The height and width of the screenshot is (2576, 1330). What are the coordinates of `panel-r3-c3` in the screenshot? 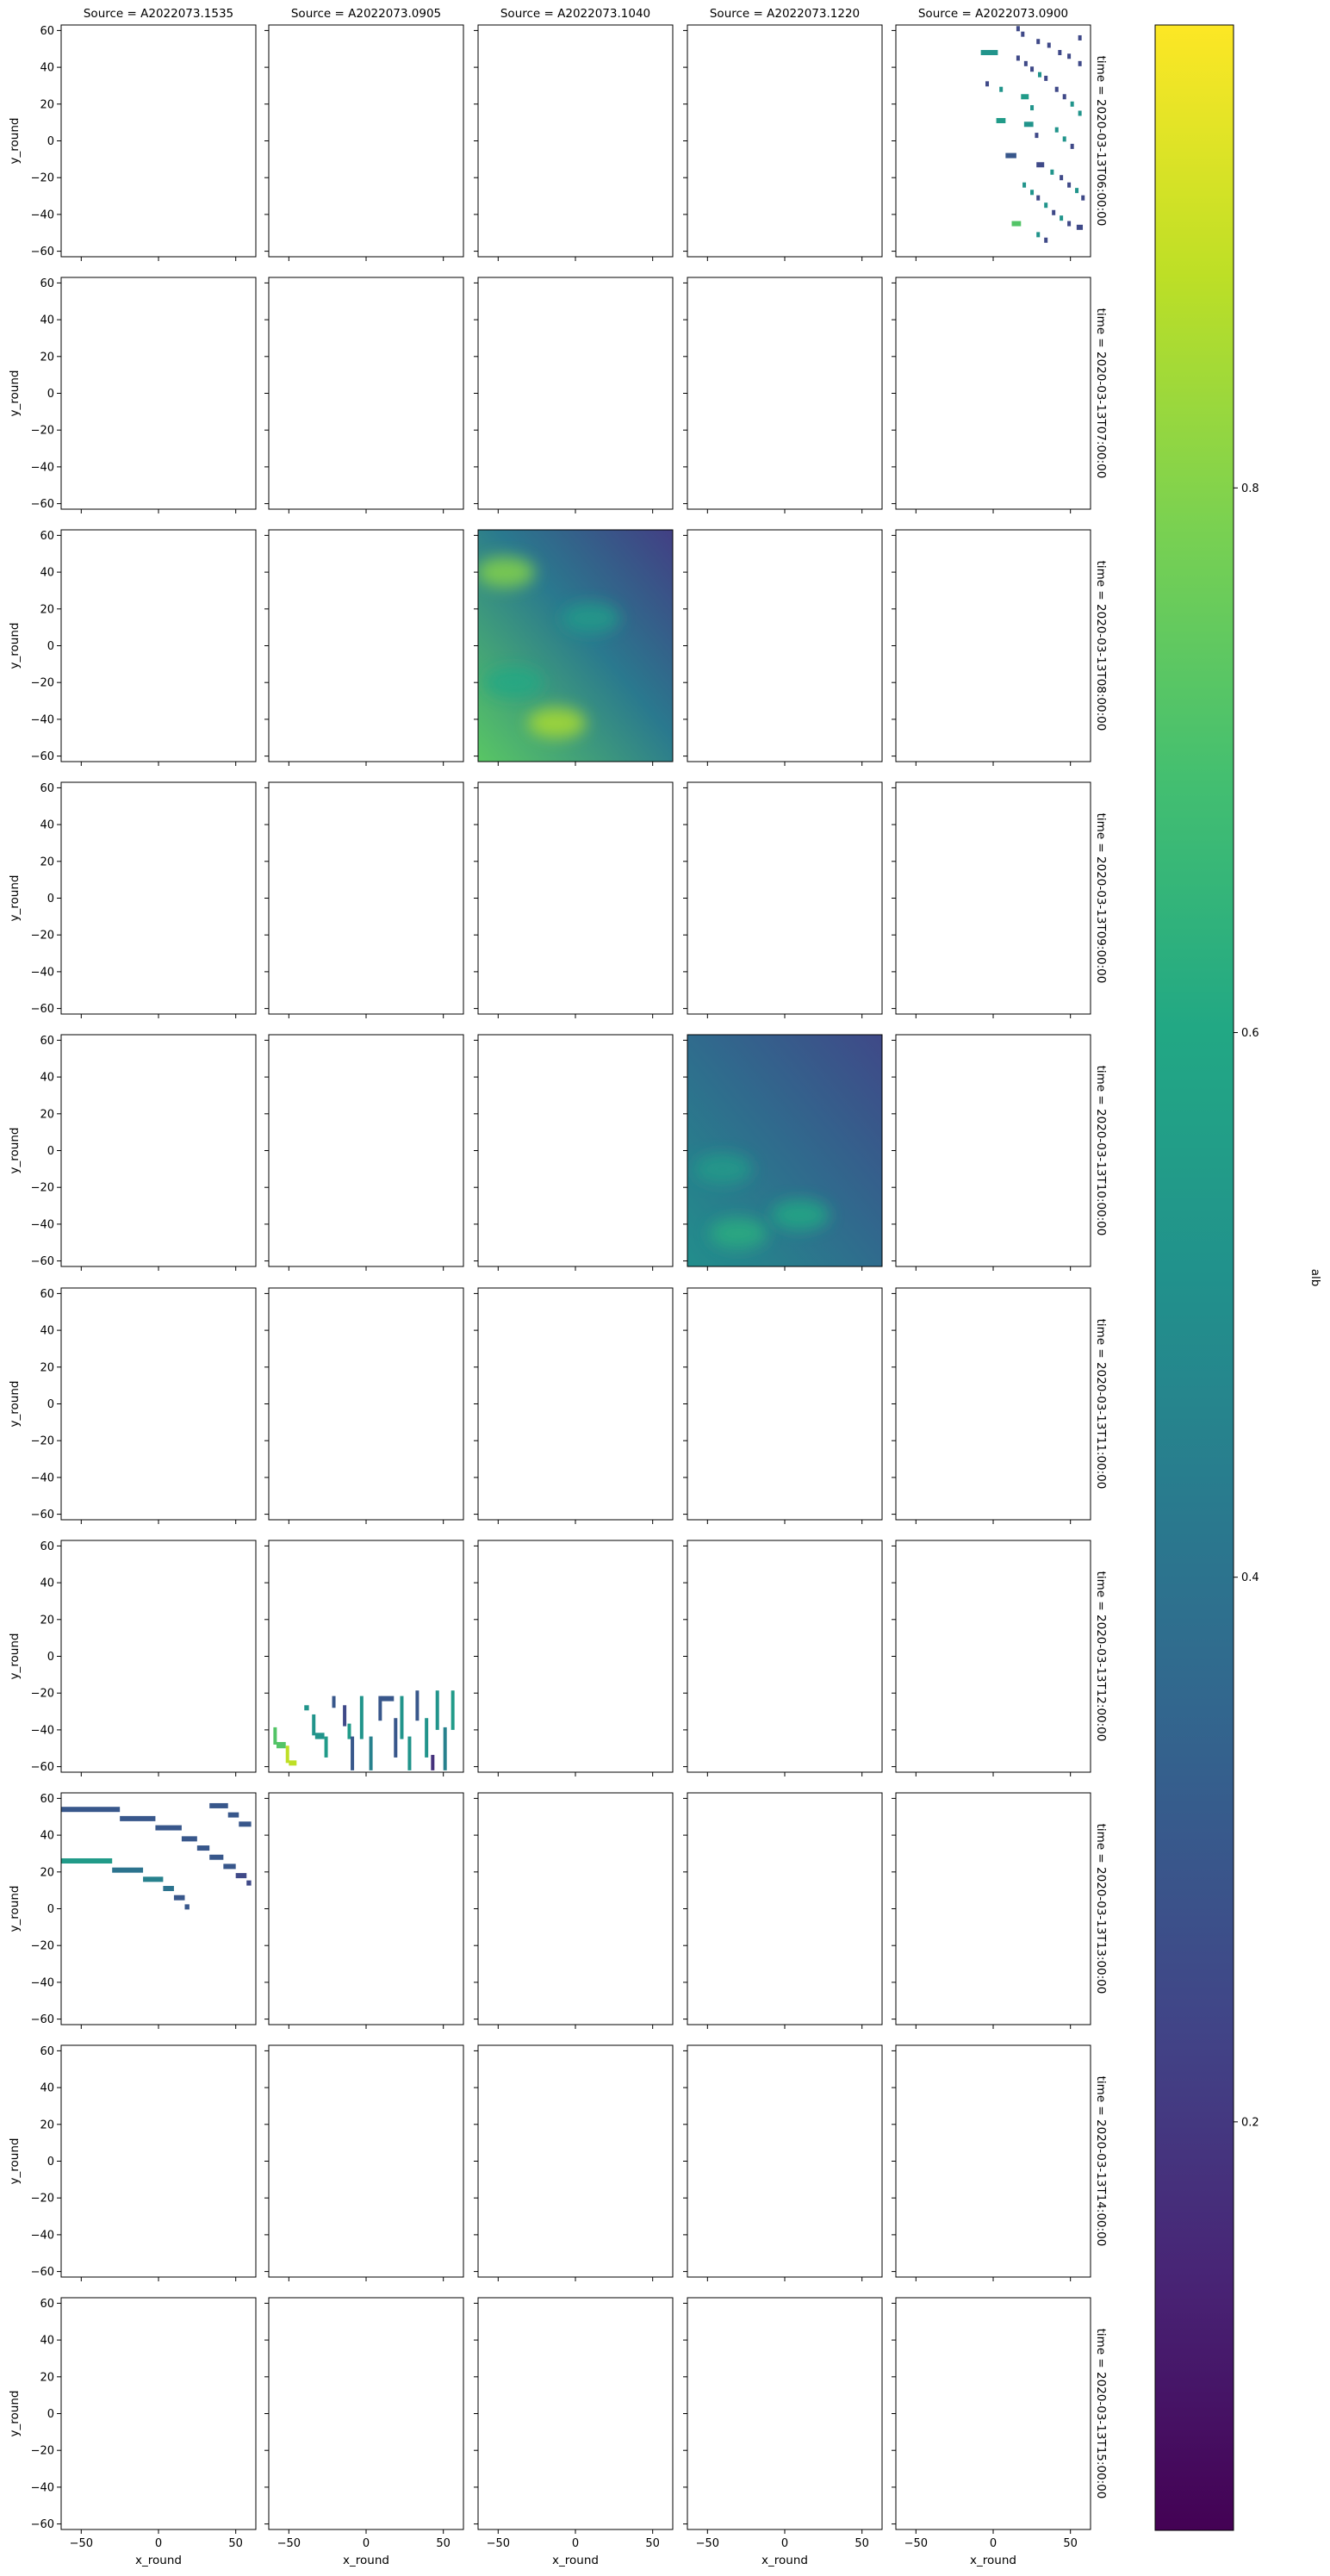 It's located at (783, 899).